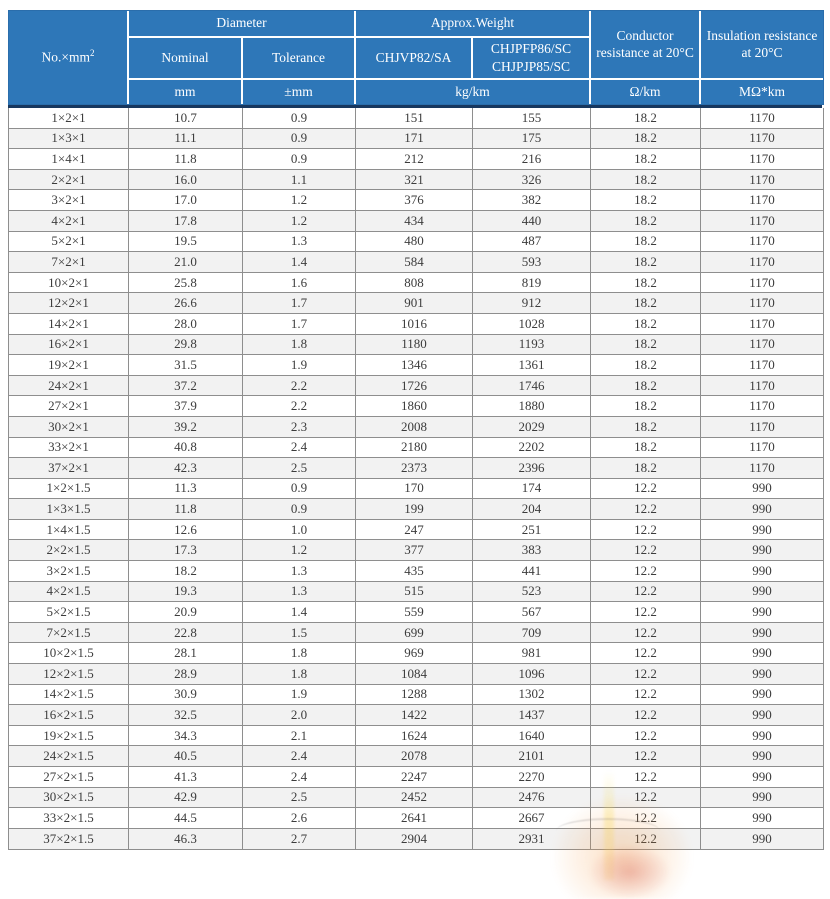 The width and height of the screenshot is (830, 899). I want to click on table-cell: 1288, so click(414, 695).